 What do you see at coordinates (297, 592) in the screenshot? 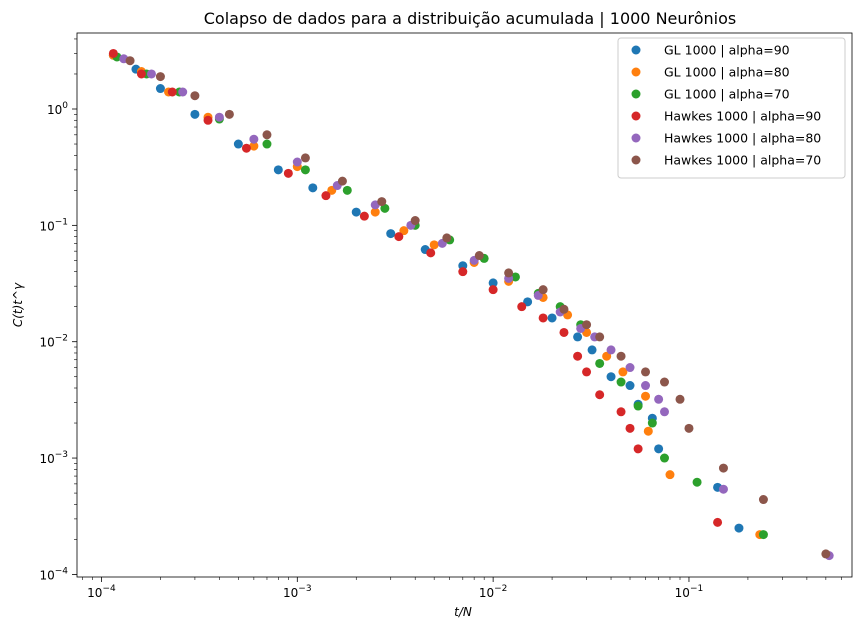
I see `x-tick-label: 10⁻³` at bounding box center [297, 592].